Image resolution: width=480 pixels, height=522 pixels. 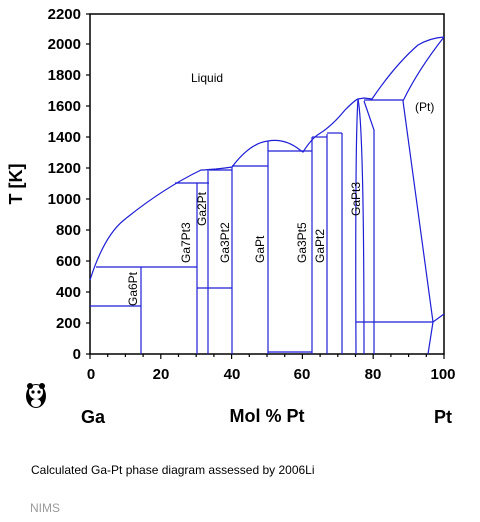 What do you see at coordinates (68, 292) in the screenshot?
I see `y-tick-label: 400` at bounding box center [68, 292].